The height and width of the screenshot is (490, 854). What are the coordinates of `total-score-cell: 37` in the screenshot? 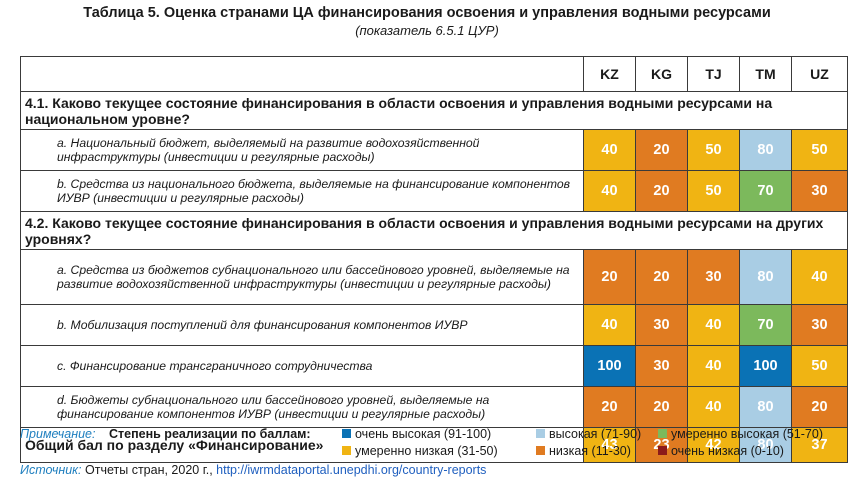 It's located at (819, 445).